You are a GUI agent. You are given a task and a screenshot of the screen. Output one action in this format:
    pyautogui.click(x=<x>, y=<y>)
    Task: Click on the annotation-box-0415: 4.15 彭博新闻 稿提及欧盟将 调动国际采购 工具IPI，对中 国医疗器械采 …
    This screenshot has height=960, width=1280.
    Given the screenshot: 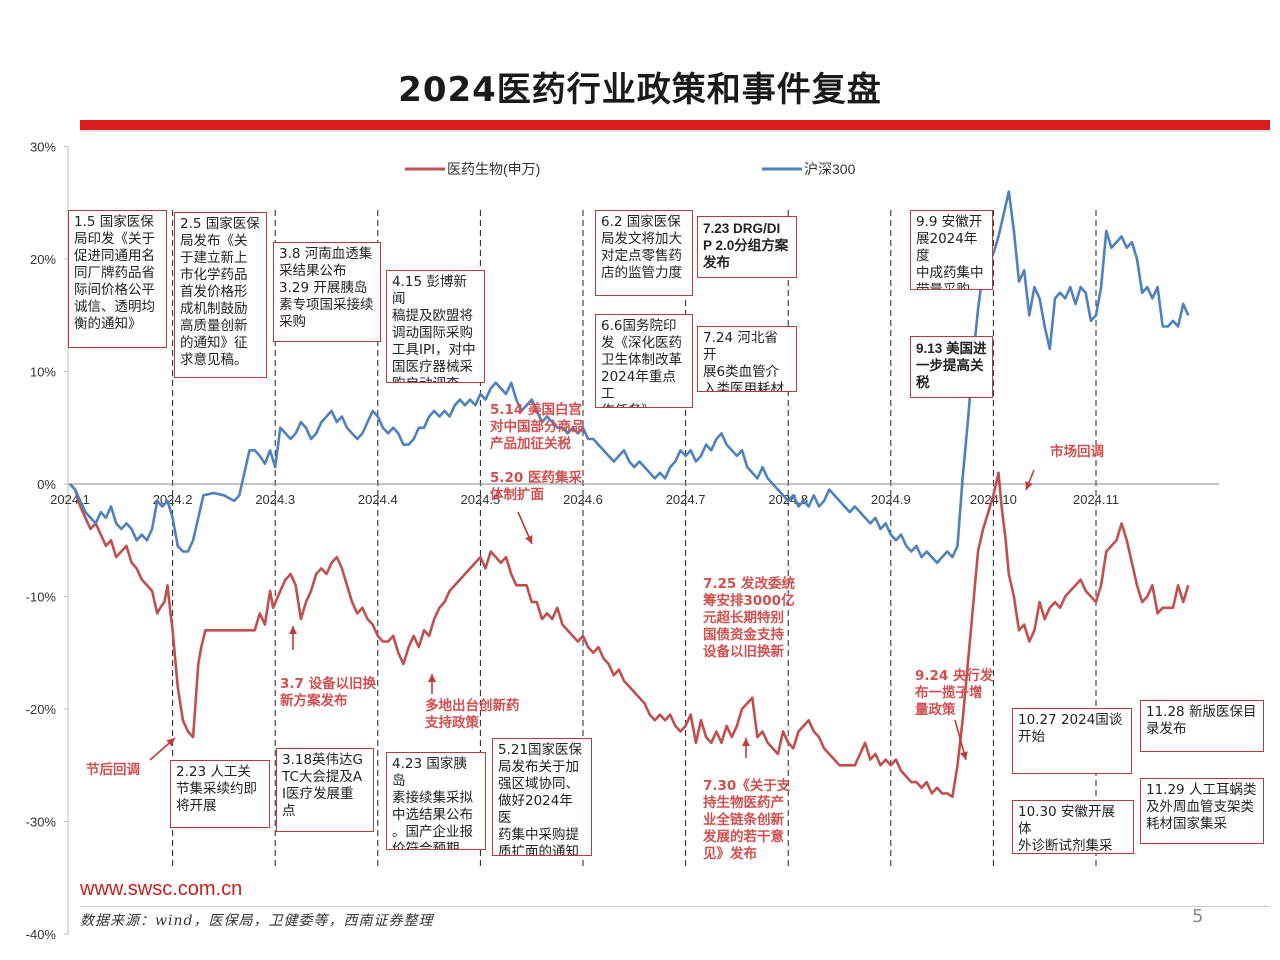 What is the action you would take?
    pyautogui.click(x=435, y=326)
    